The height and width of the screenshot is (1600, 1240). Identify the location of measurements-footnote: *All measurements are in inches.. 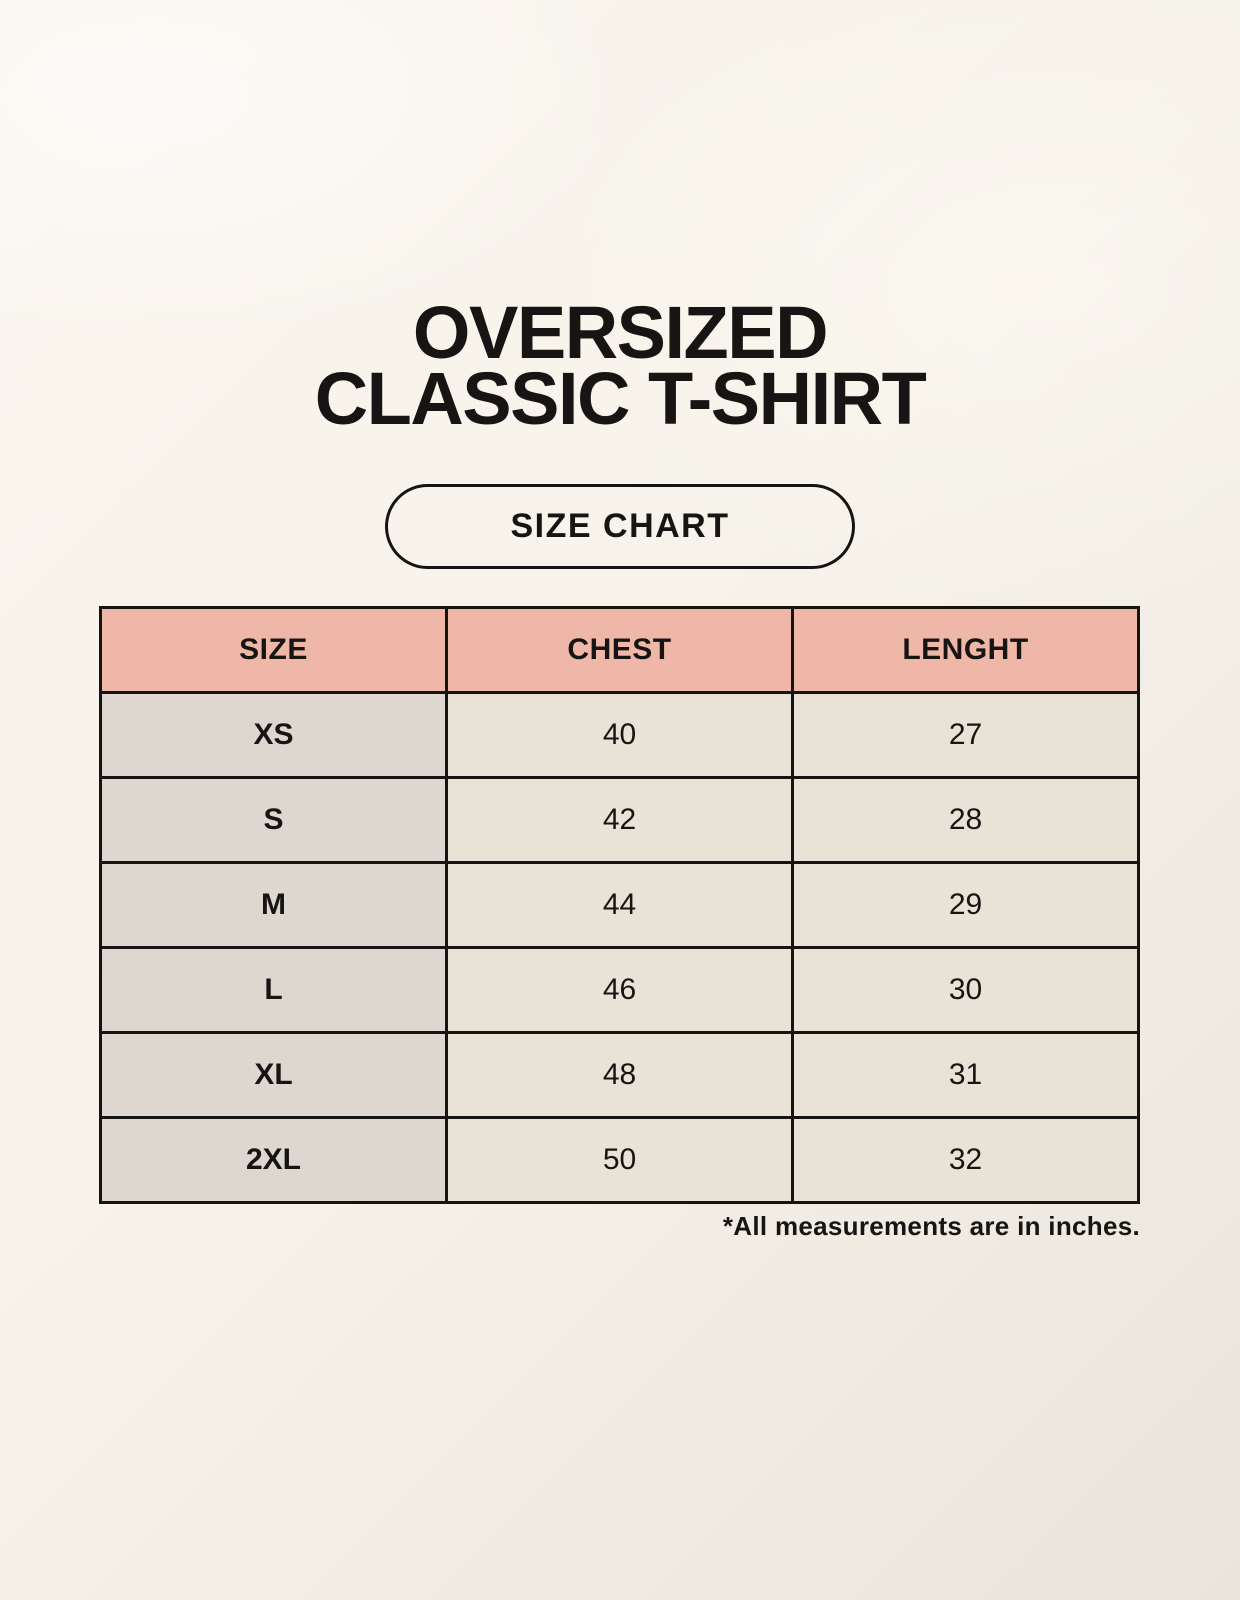
(931, 1226).